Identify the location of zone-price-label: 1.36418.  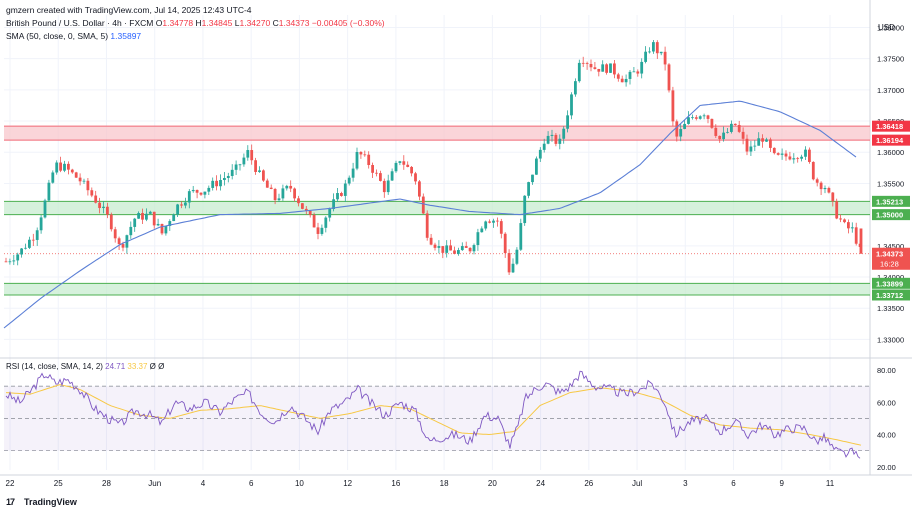
(889, 126).